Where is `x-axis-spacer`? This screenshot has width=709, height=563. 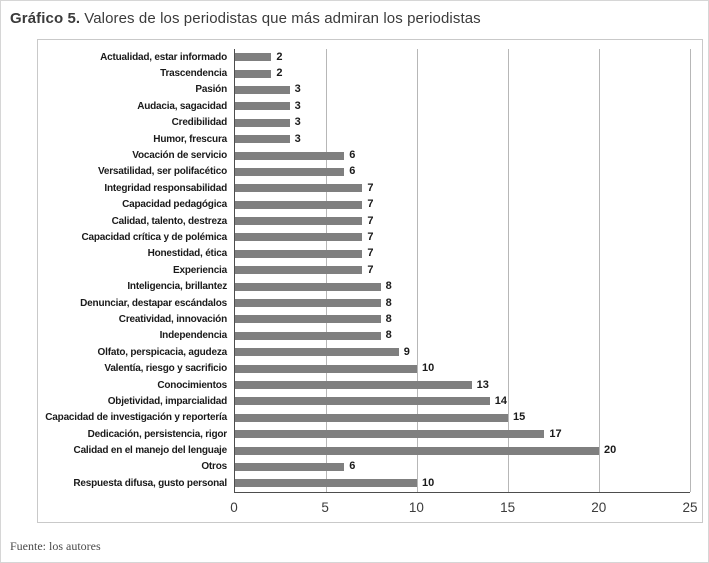 x-axis-spacer is located at coordinates (139, 507).